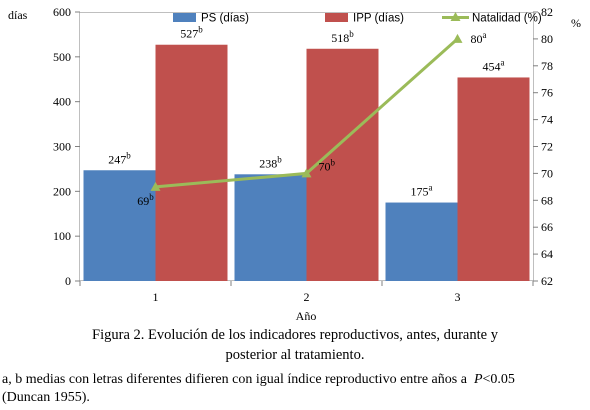 The height and width of the screenshot is (410, 590). What do you see at coordinates (547, 120) in the screenshot?
I see `y-right-tick-label: 74` at bounding box center [547, 120].